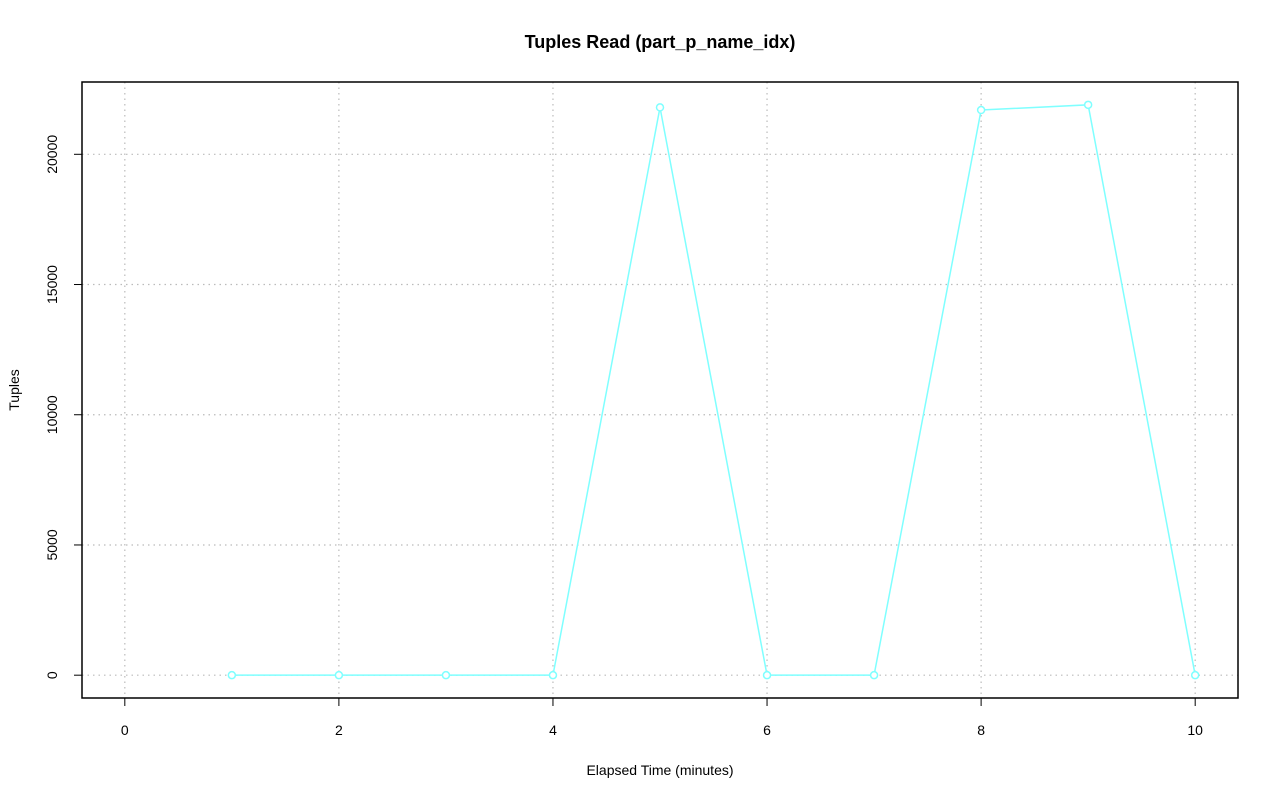  I want to click on y-tick-label: 10000, so click(52, 414).